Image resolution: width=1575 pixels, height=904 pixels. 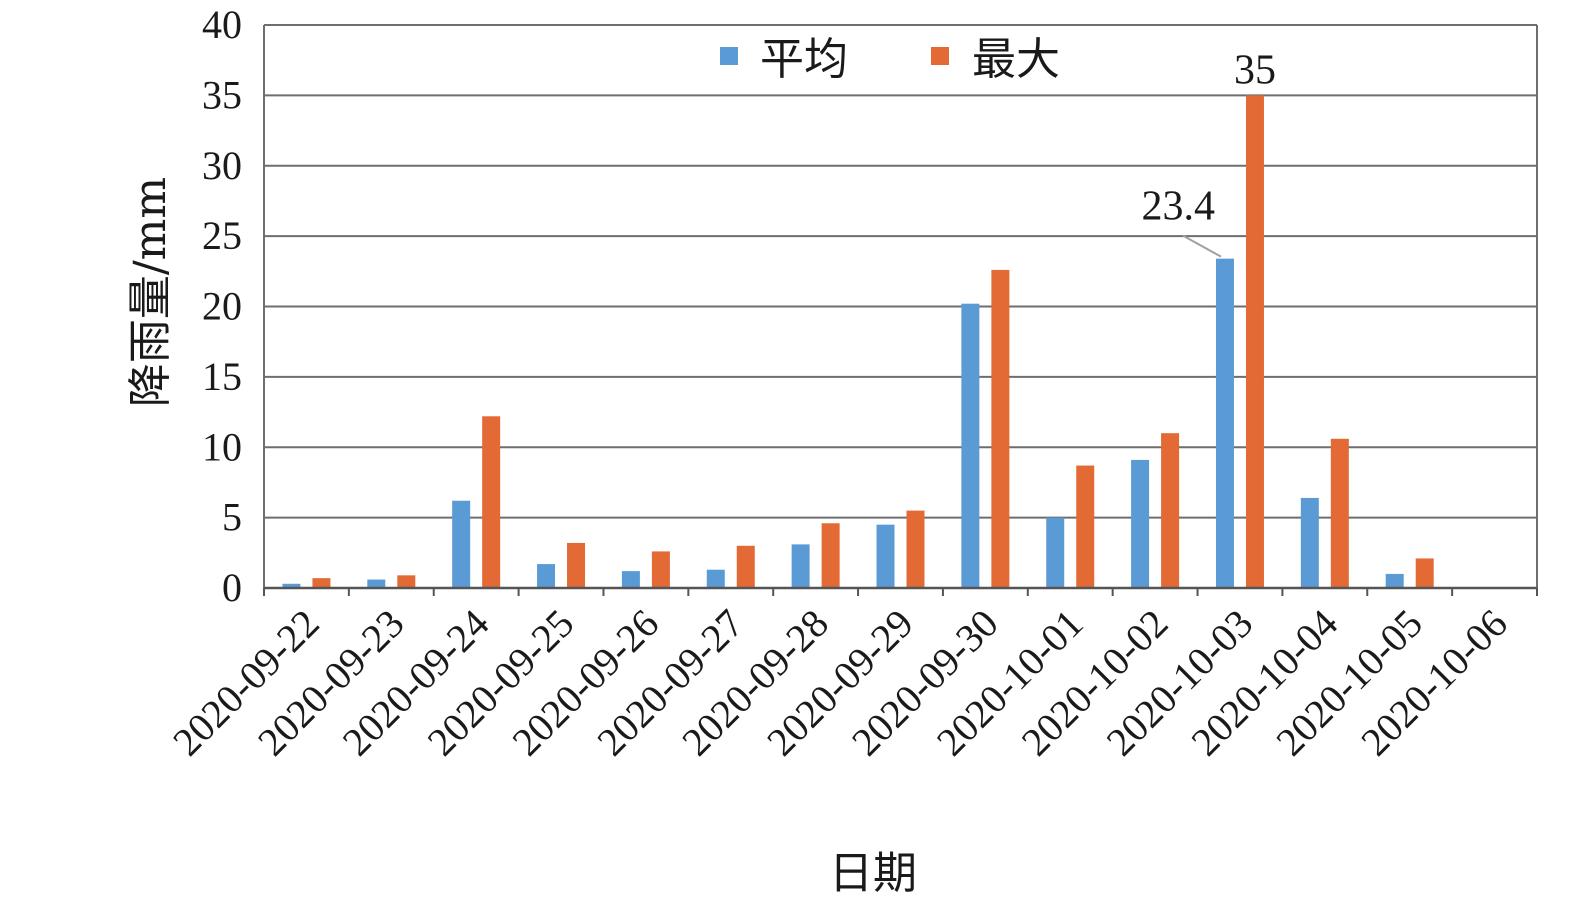 What do you see at coordinates (1255, 70) in the screenshot?
I see `data-label-max: 35` at bounding box center [1255, 70].